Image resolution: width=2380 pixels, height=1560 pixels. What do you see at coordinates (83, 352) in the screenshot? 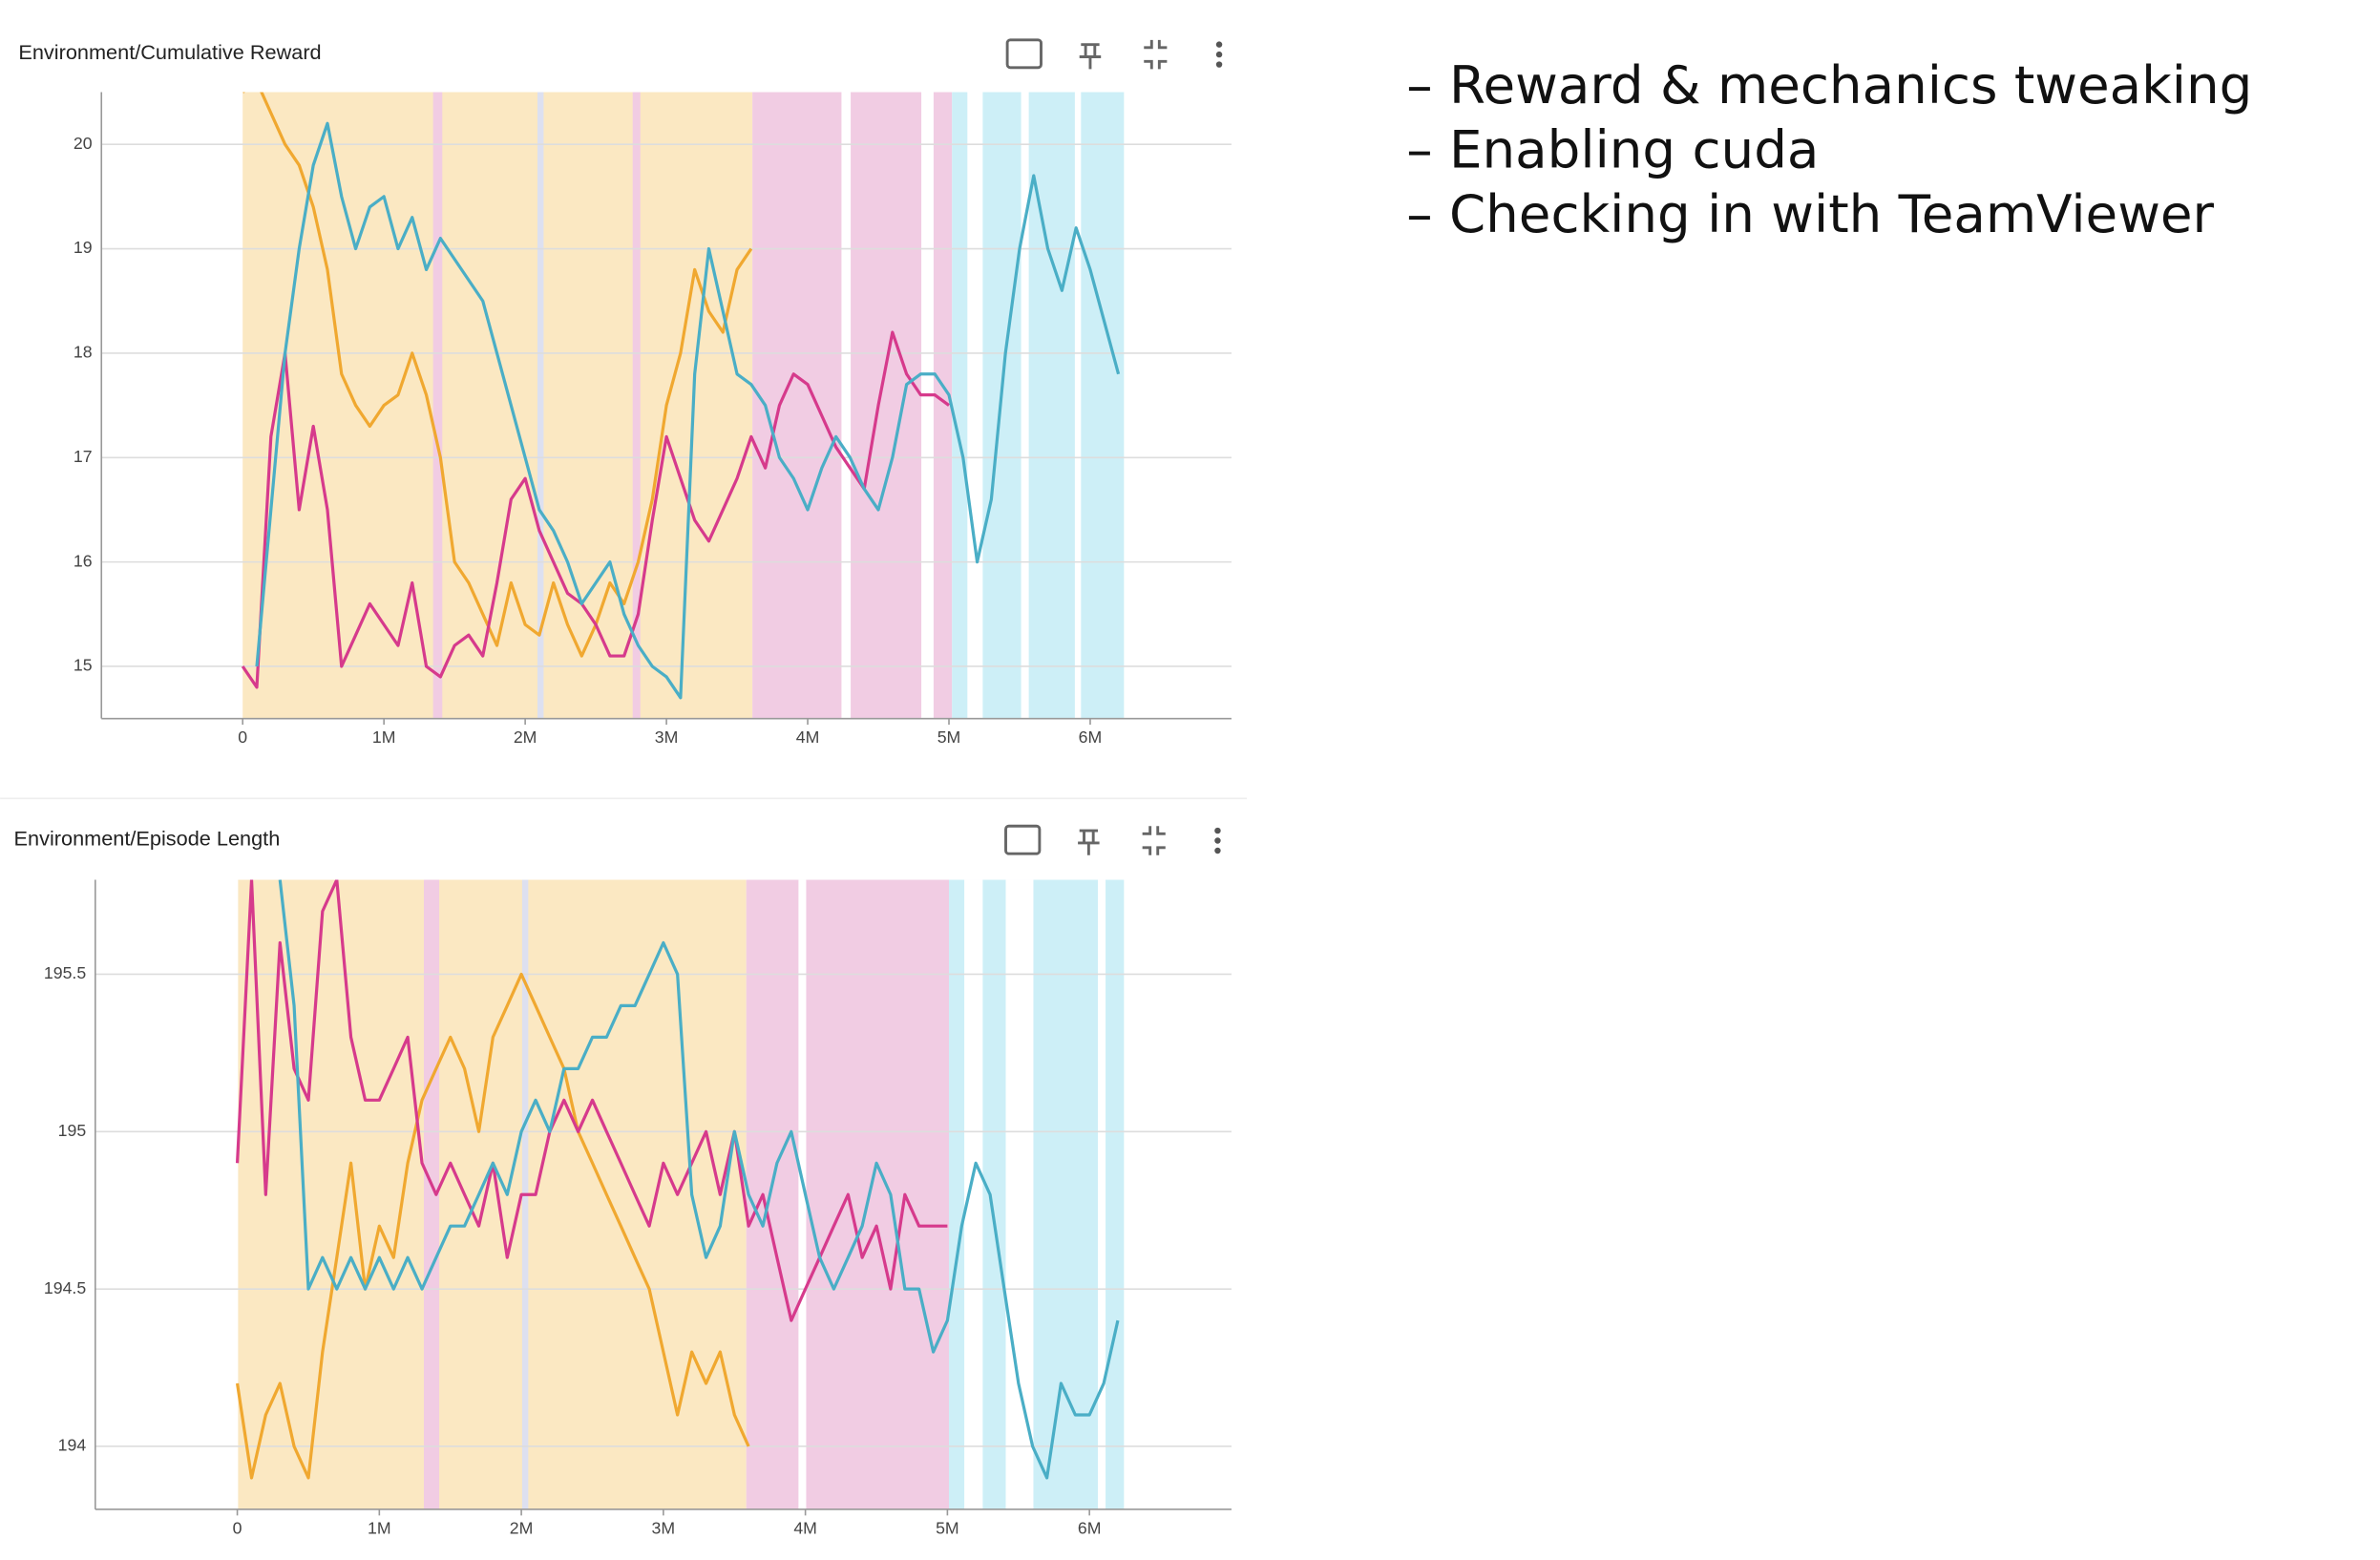
I see `y-tick-label: 18` at bounding box center [83, 352].